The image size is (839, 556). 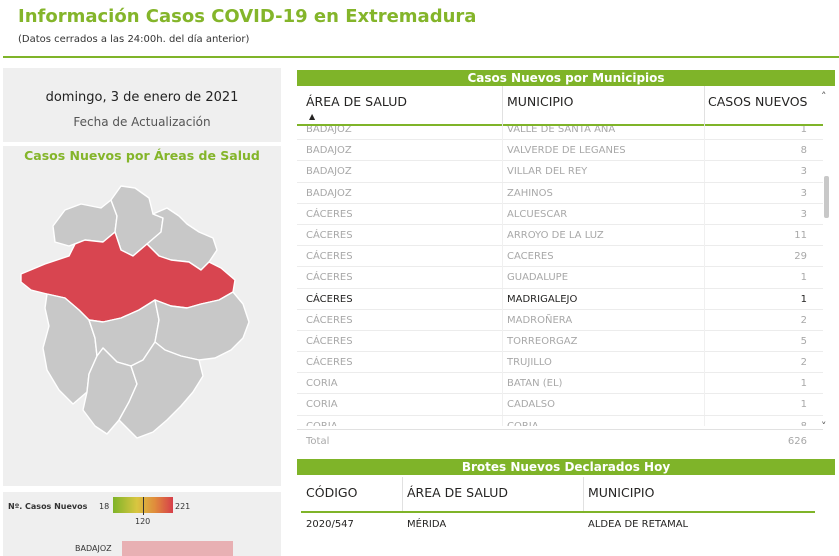 What do you see at coordinates (638, 524) in the screenshot?
I see `outbreak-municipio: ALDEA DE RETAMAL` at bounding box center [638, 524].